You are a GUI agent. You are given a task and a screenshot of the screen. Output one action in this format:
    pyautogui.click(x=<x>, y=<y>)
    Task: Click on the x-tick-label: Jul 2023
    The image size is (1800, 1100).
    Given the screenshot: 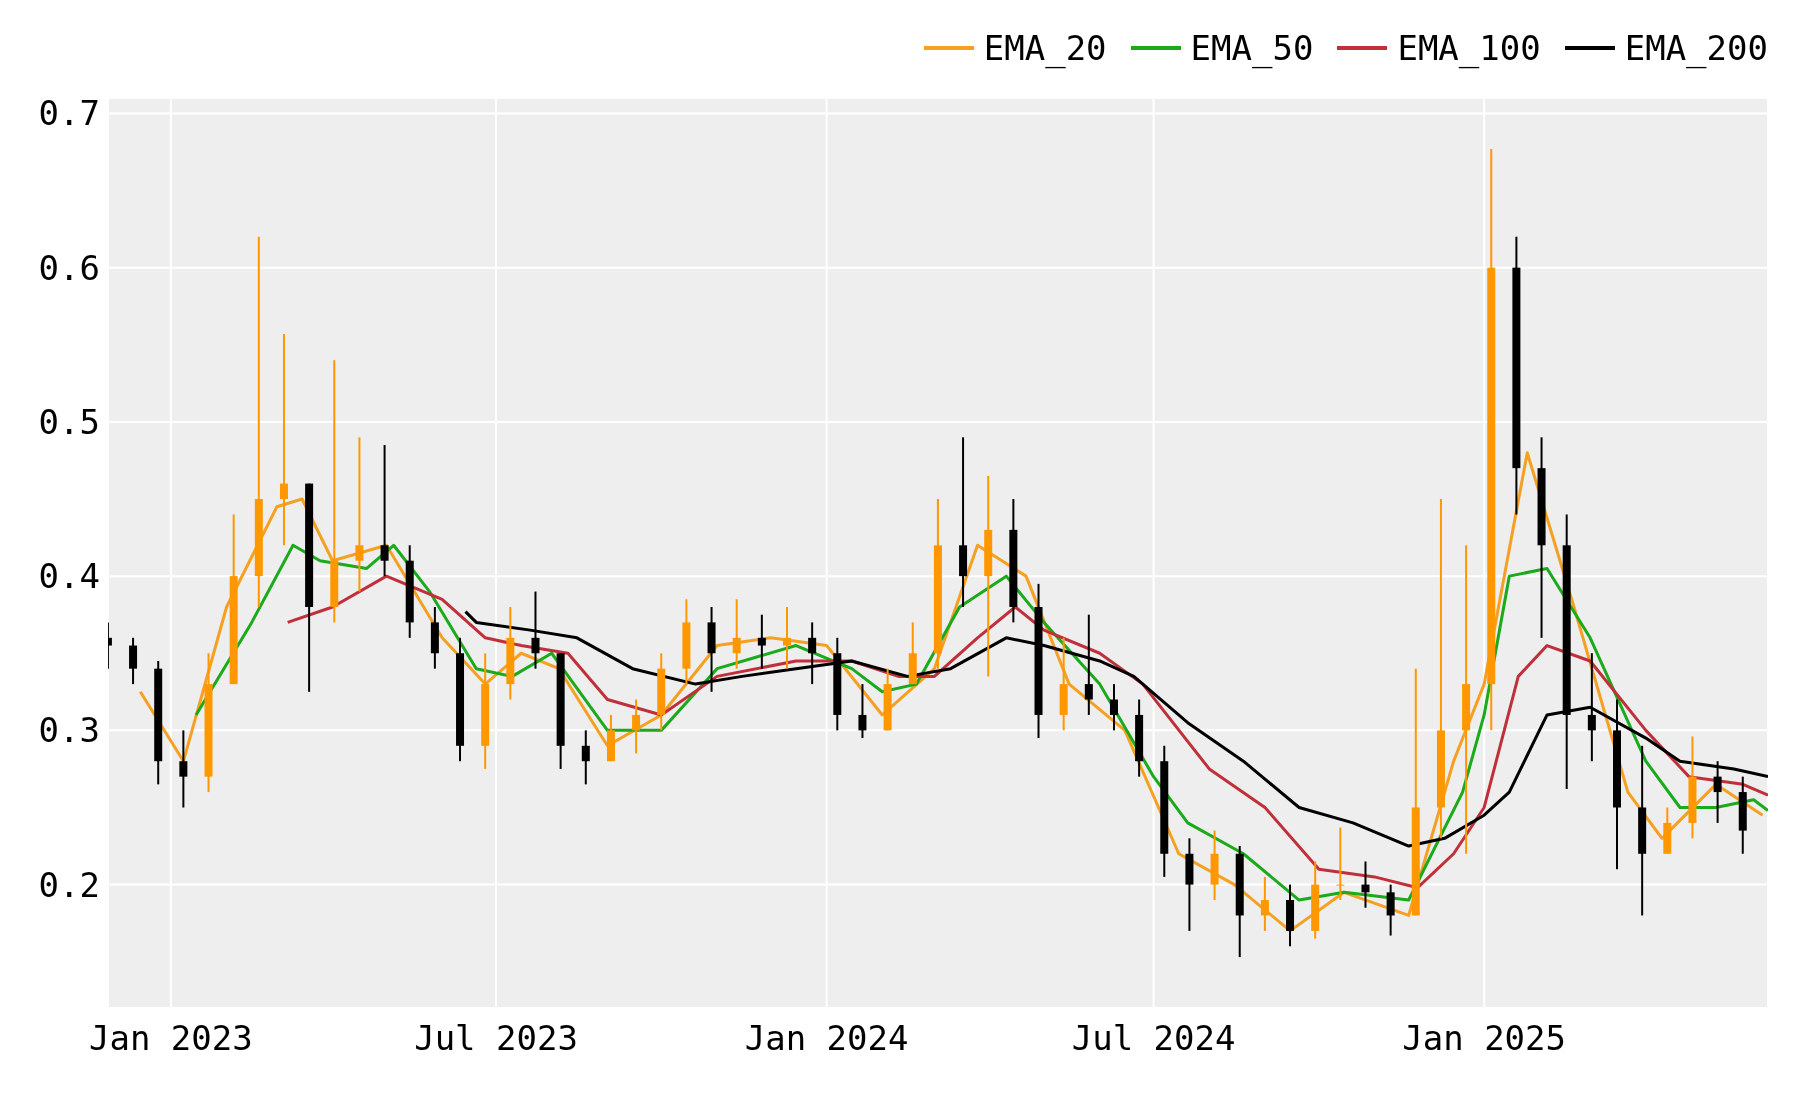 What is the action you would take?
    pyautogui.click(x=496, y=1038)
    